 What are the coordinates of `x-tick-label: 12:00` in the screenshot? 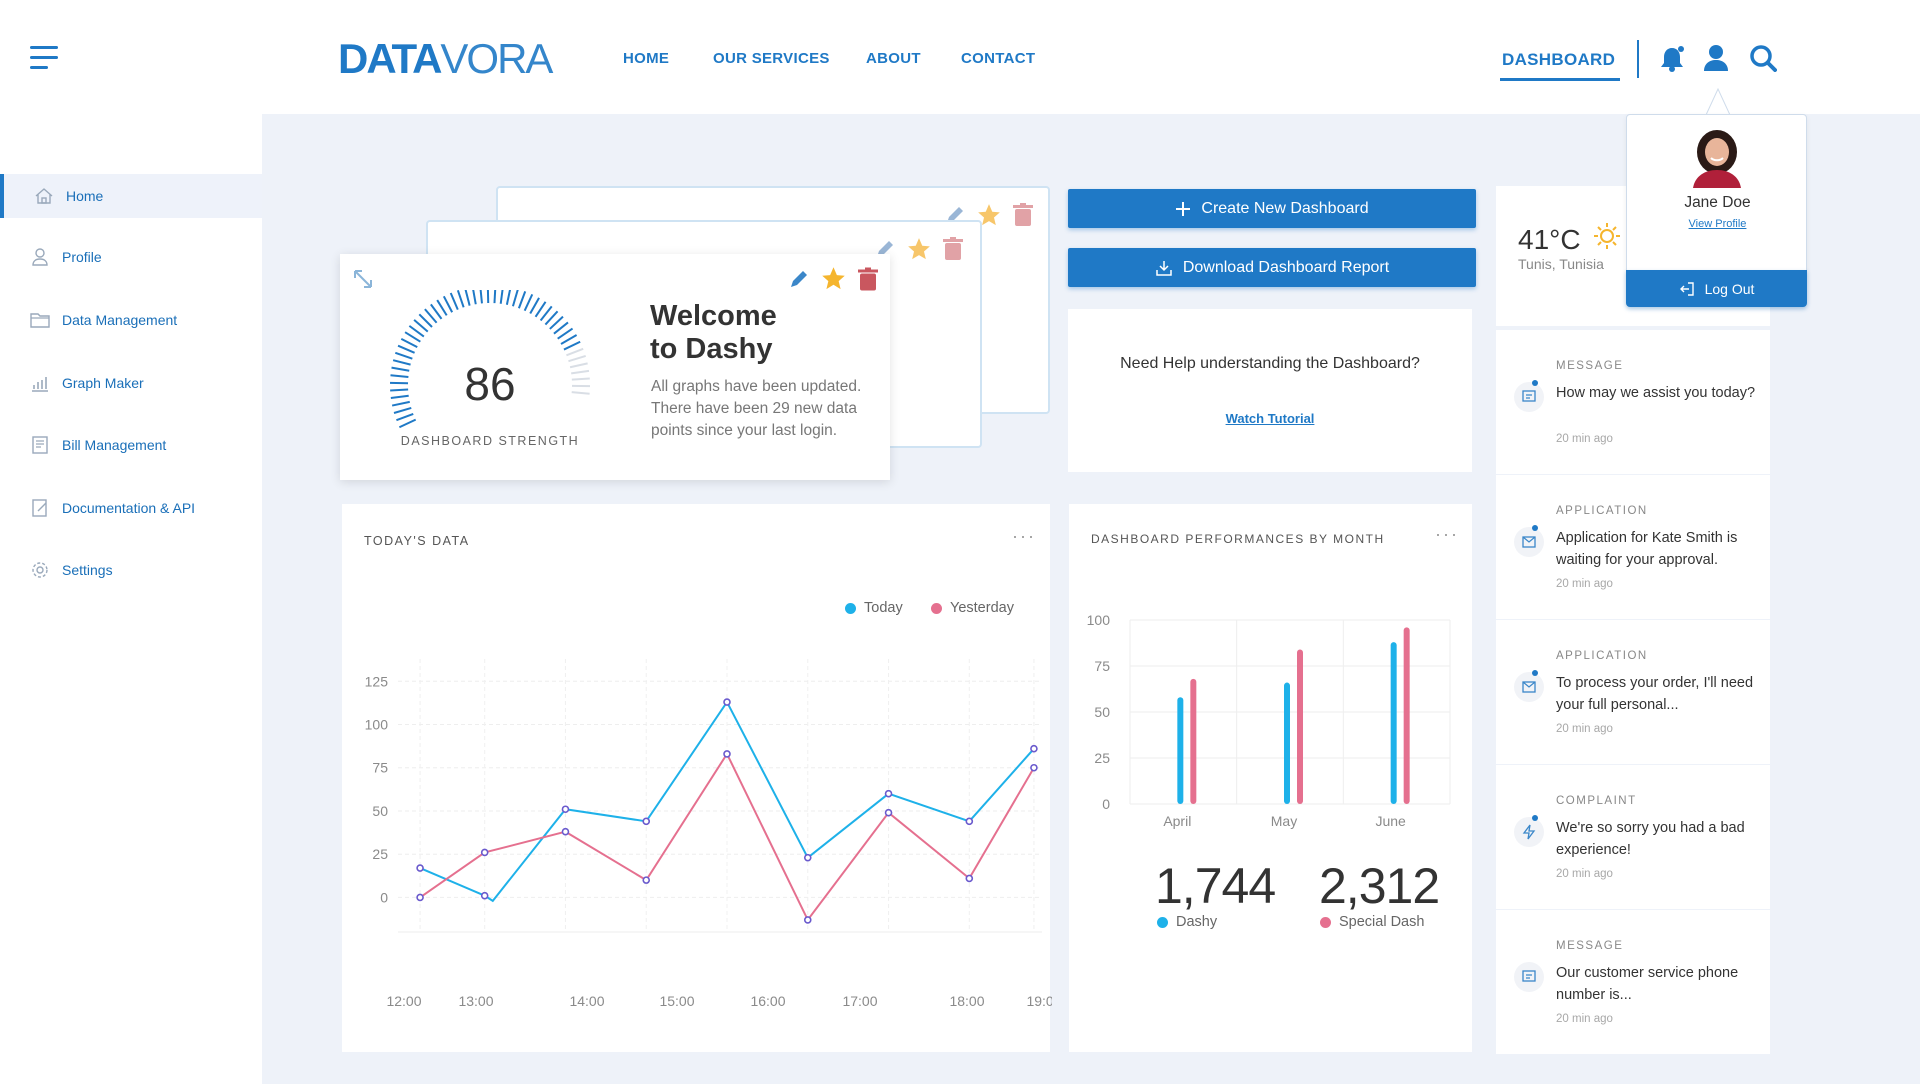 It's located at (403, 1001).